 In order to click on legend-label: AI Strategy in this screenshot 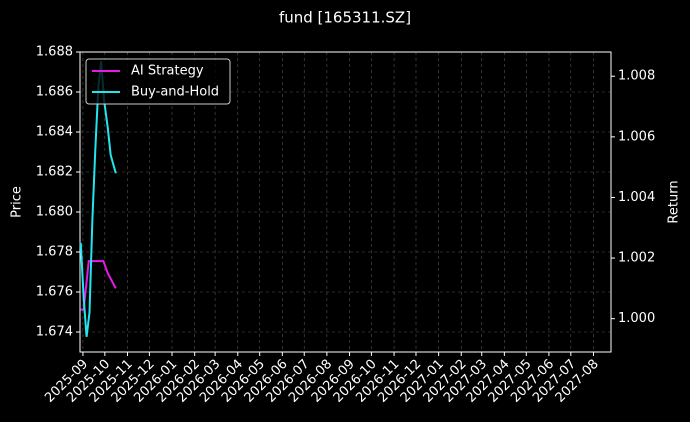, I will do `click(167, 71)`.